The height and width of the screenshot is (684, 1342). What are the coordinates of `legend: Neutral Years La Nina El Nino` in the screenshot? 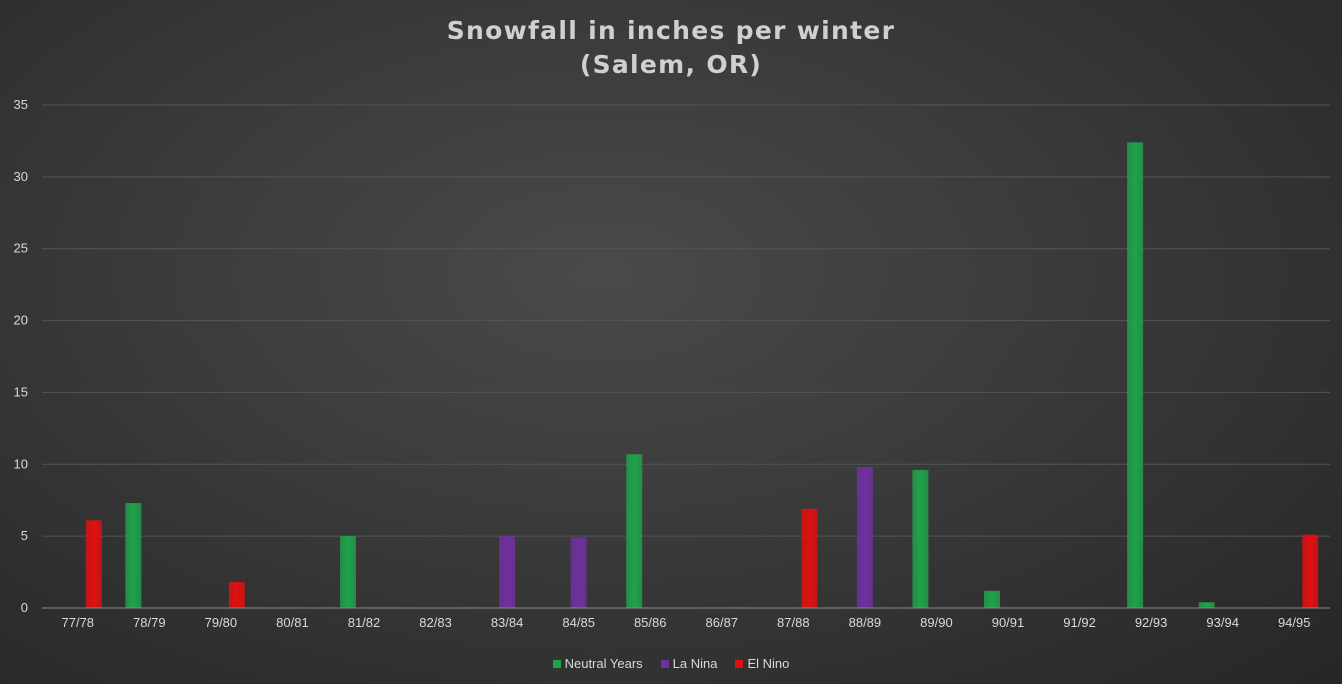 It's located at (671, 663).